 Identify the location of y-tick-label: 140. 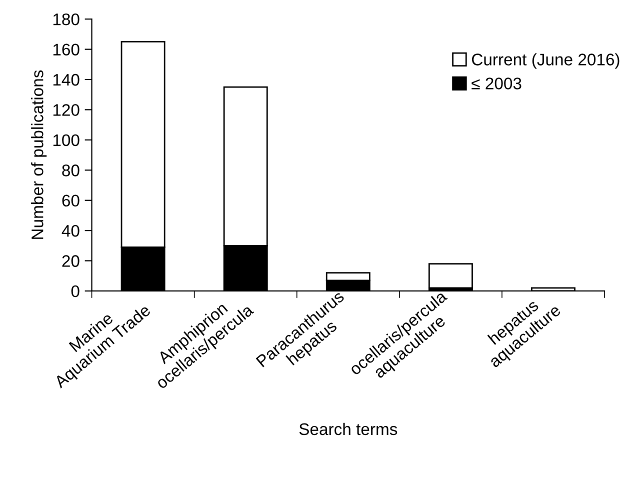
(66, 80).